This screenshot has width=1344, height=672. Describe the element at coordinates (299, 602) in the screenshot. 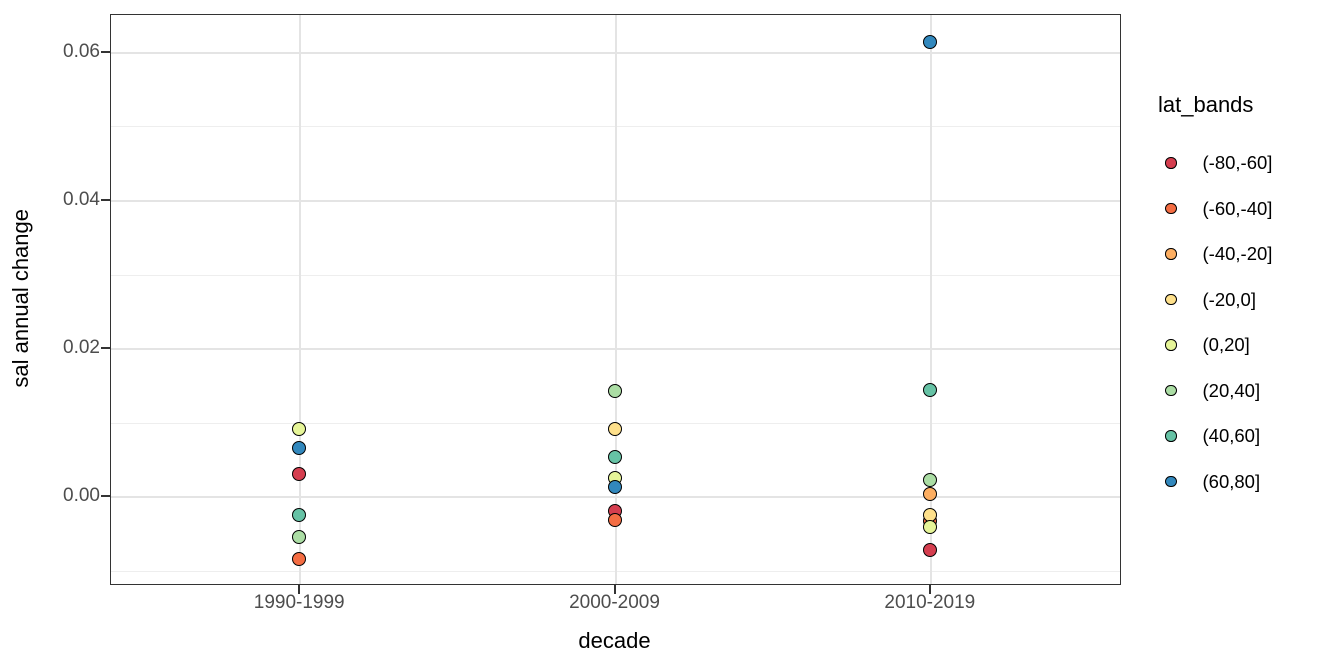

I see `x-tick-label: 1990-1999` at that location.